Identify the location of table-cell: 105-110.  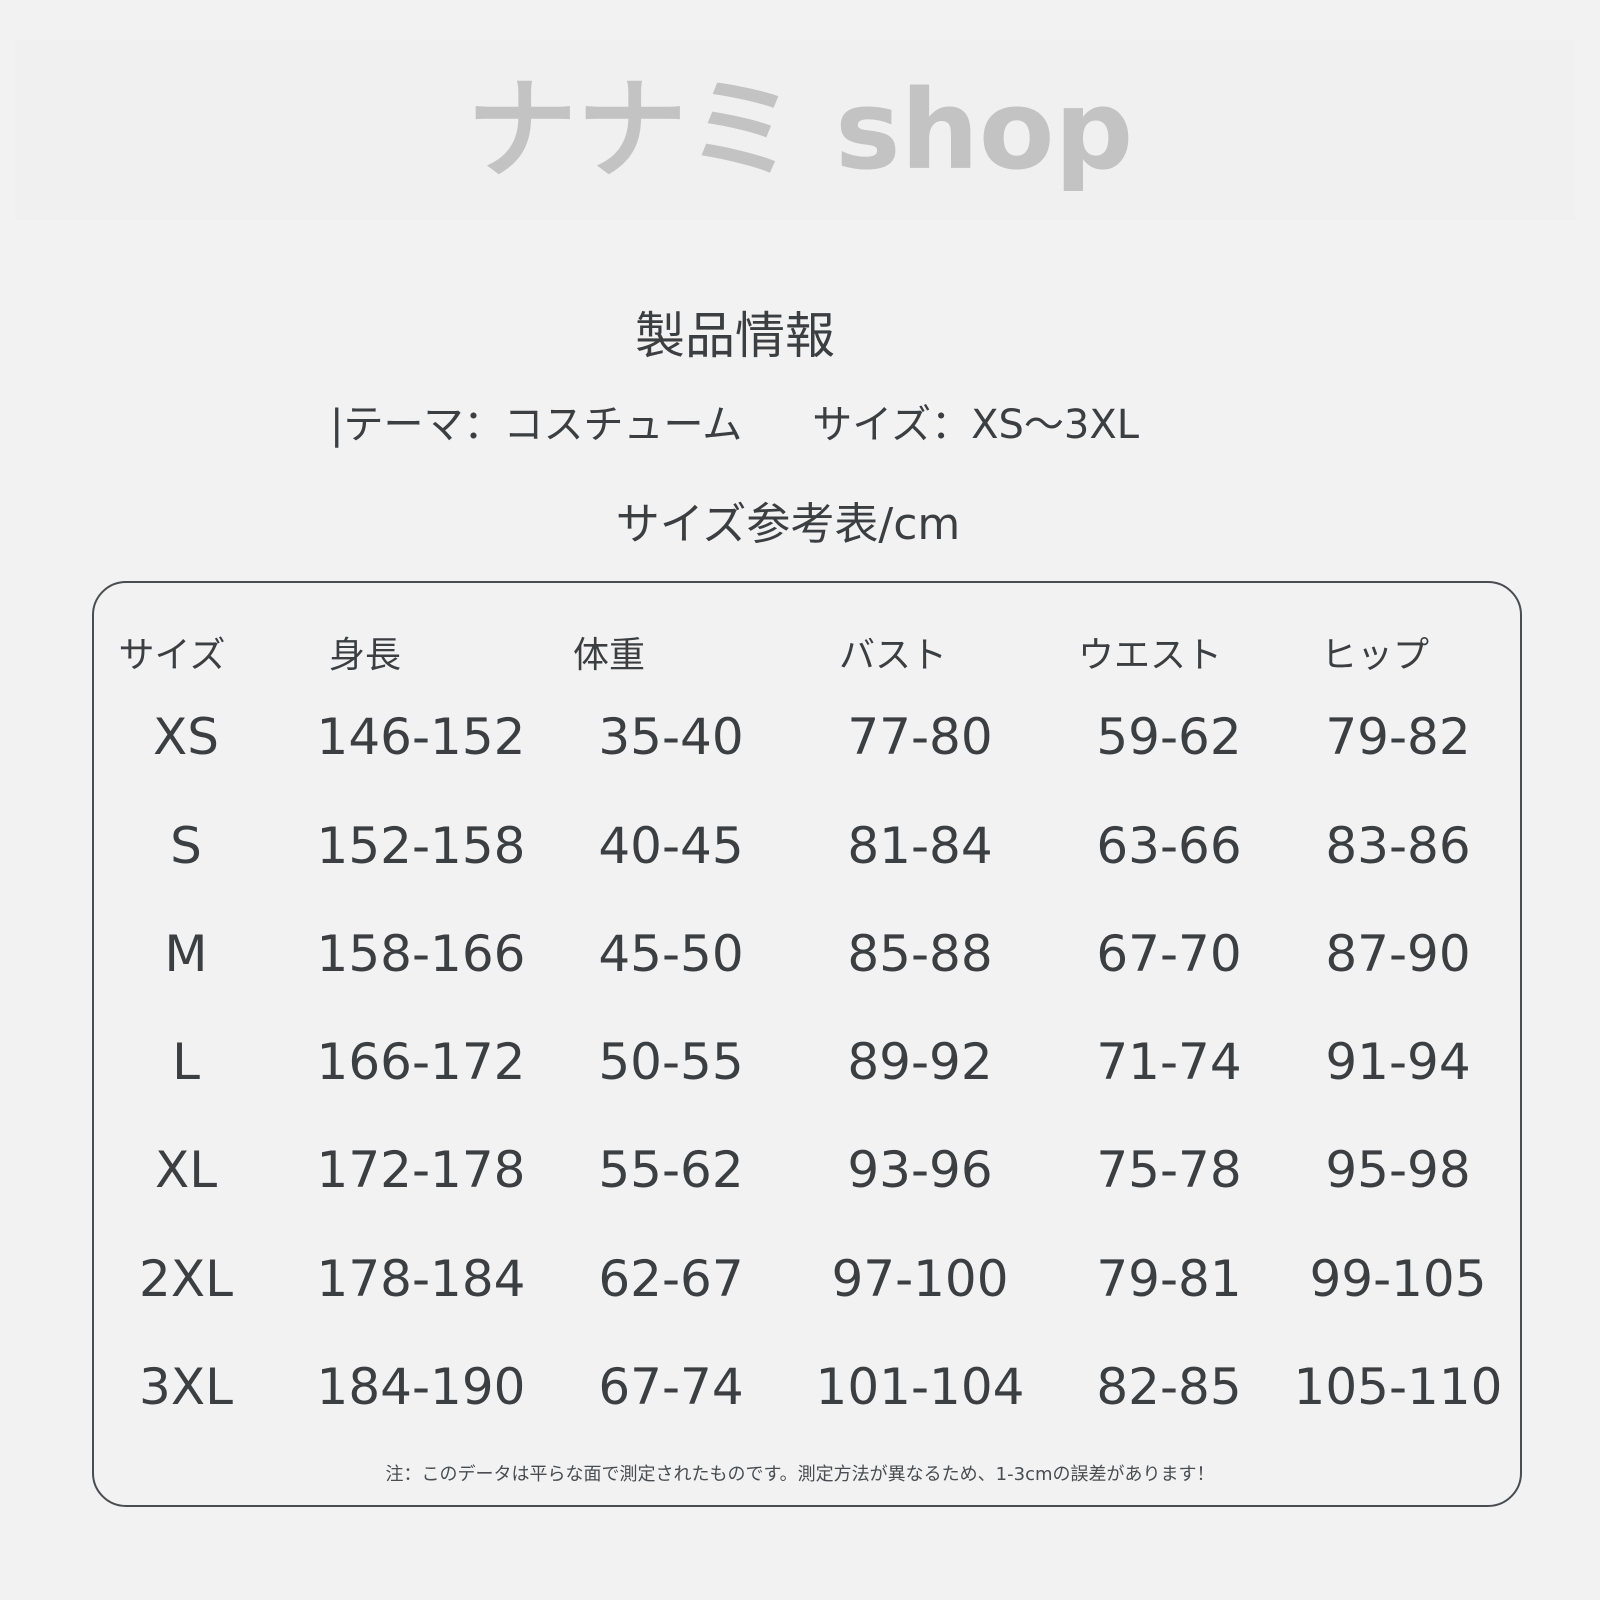
(1398, 1387).